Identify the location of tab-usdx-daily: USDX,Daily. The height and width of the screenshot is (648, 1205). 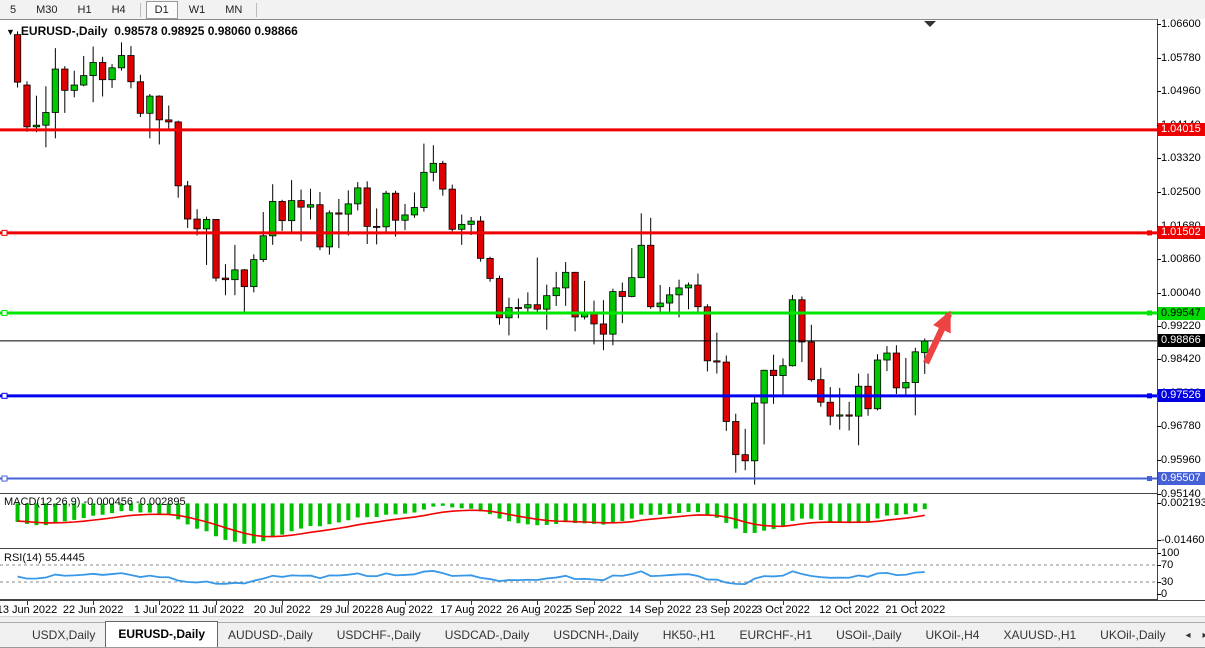
(64, 635).